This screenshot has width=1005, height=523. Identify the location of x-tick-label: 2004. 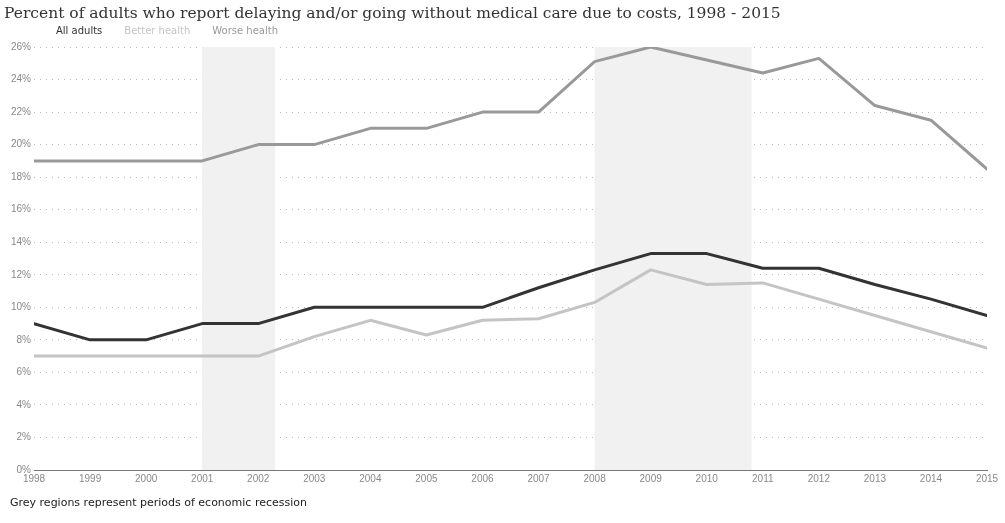
(370, 478).